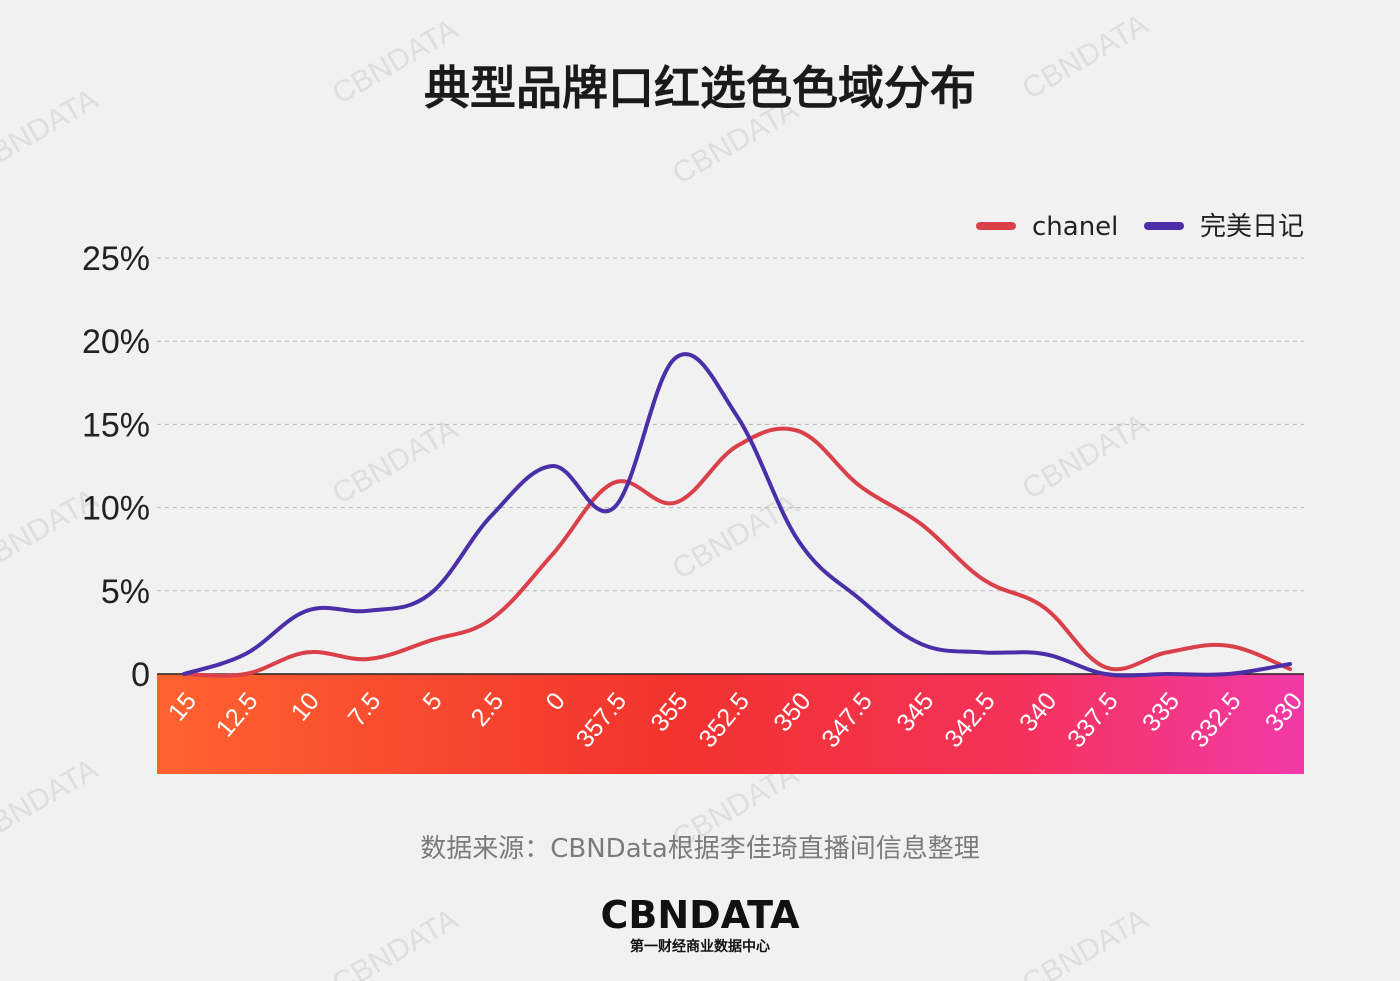  I want to click on legend-label: 完美日记, so click(1252, 227).